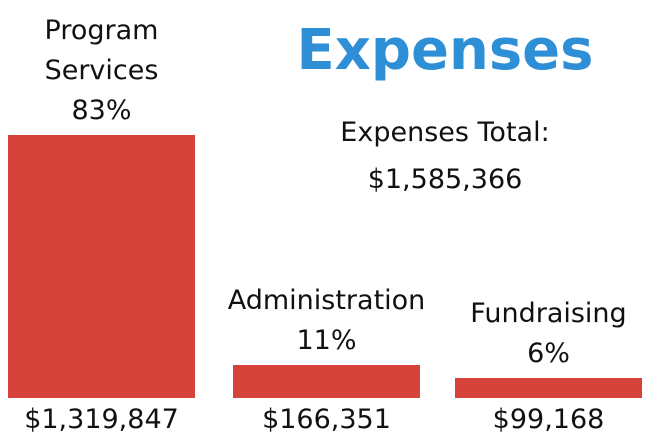 This screenshot has height=439, width=655. Describe the element at coordinates (326, 419) in the screenshot. I see `value-label: $166,351` at that location.